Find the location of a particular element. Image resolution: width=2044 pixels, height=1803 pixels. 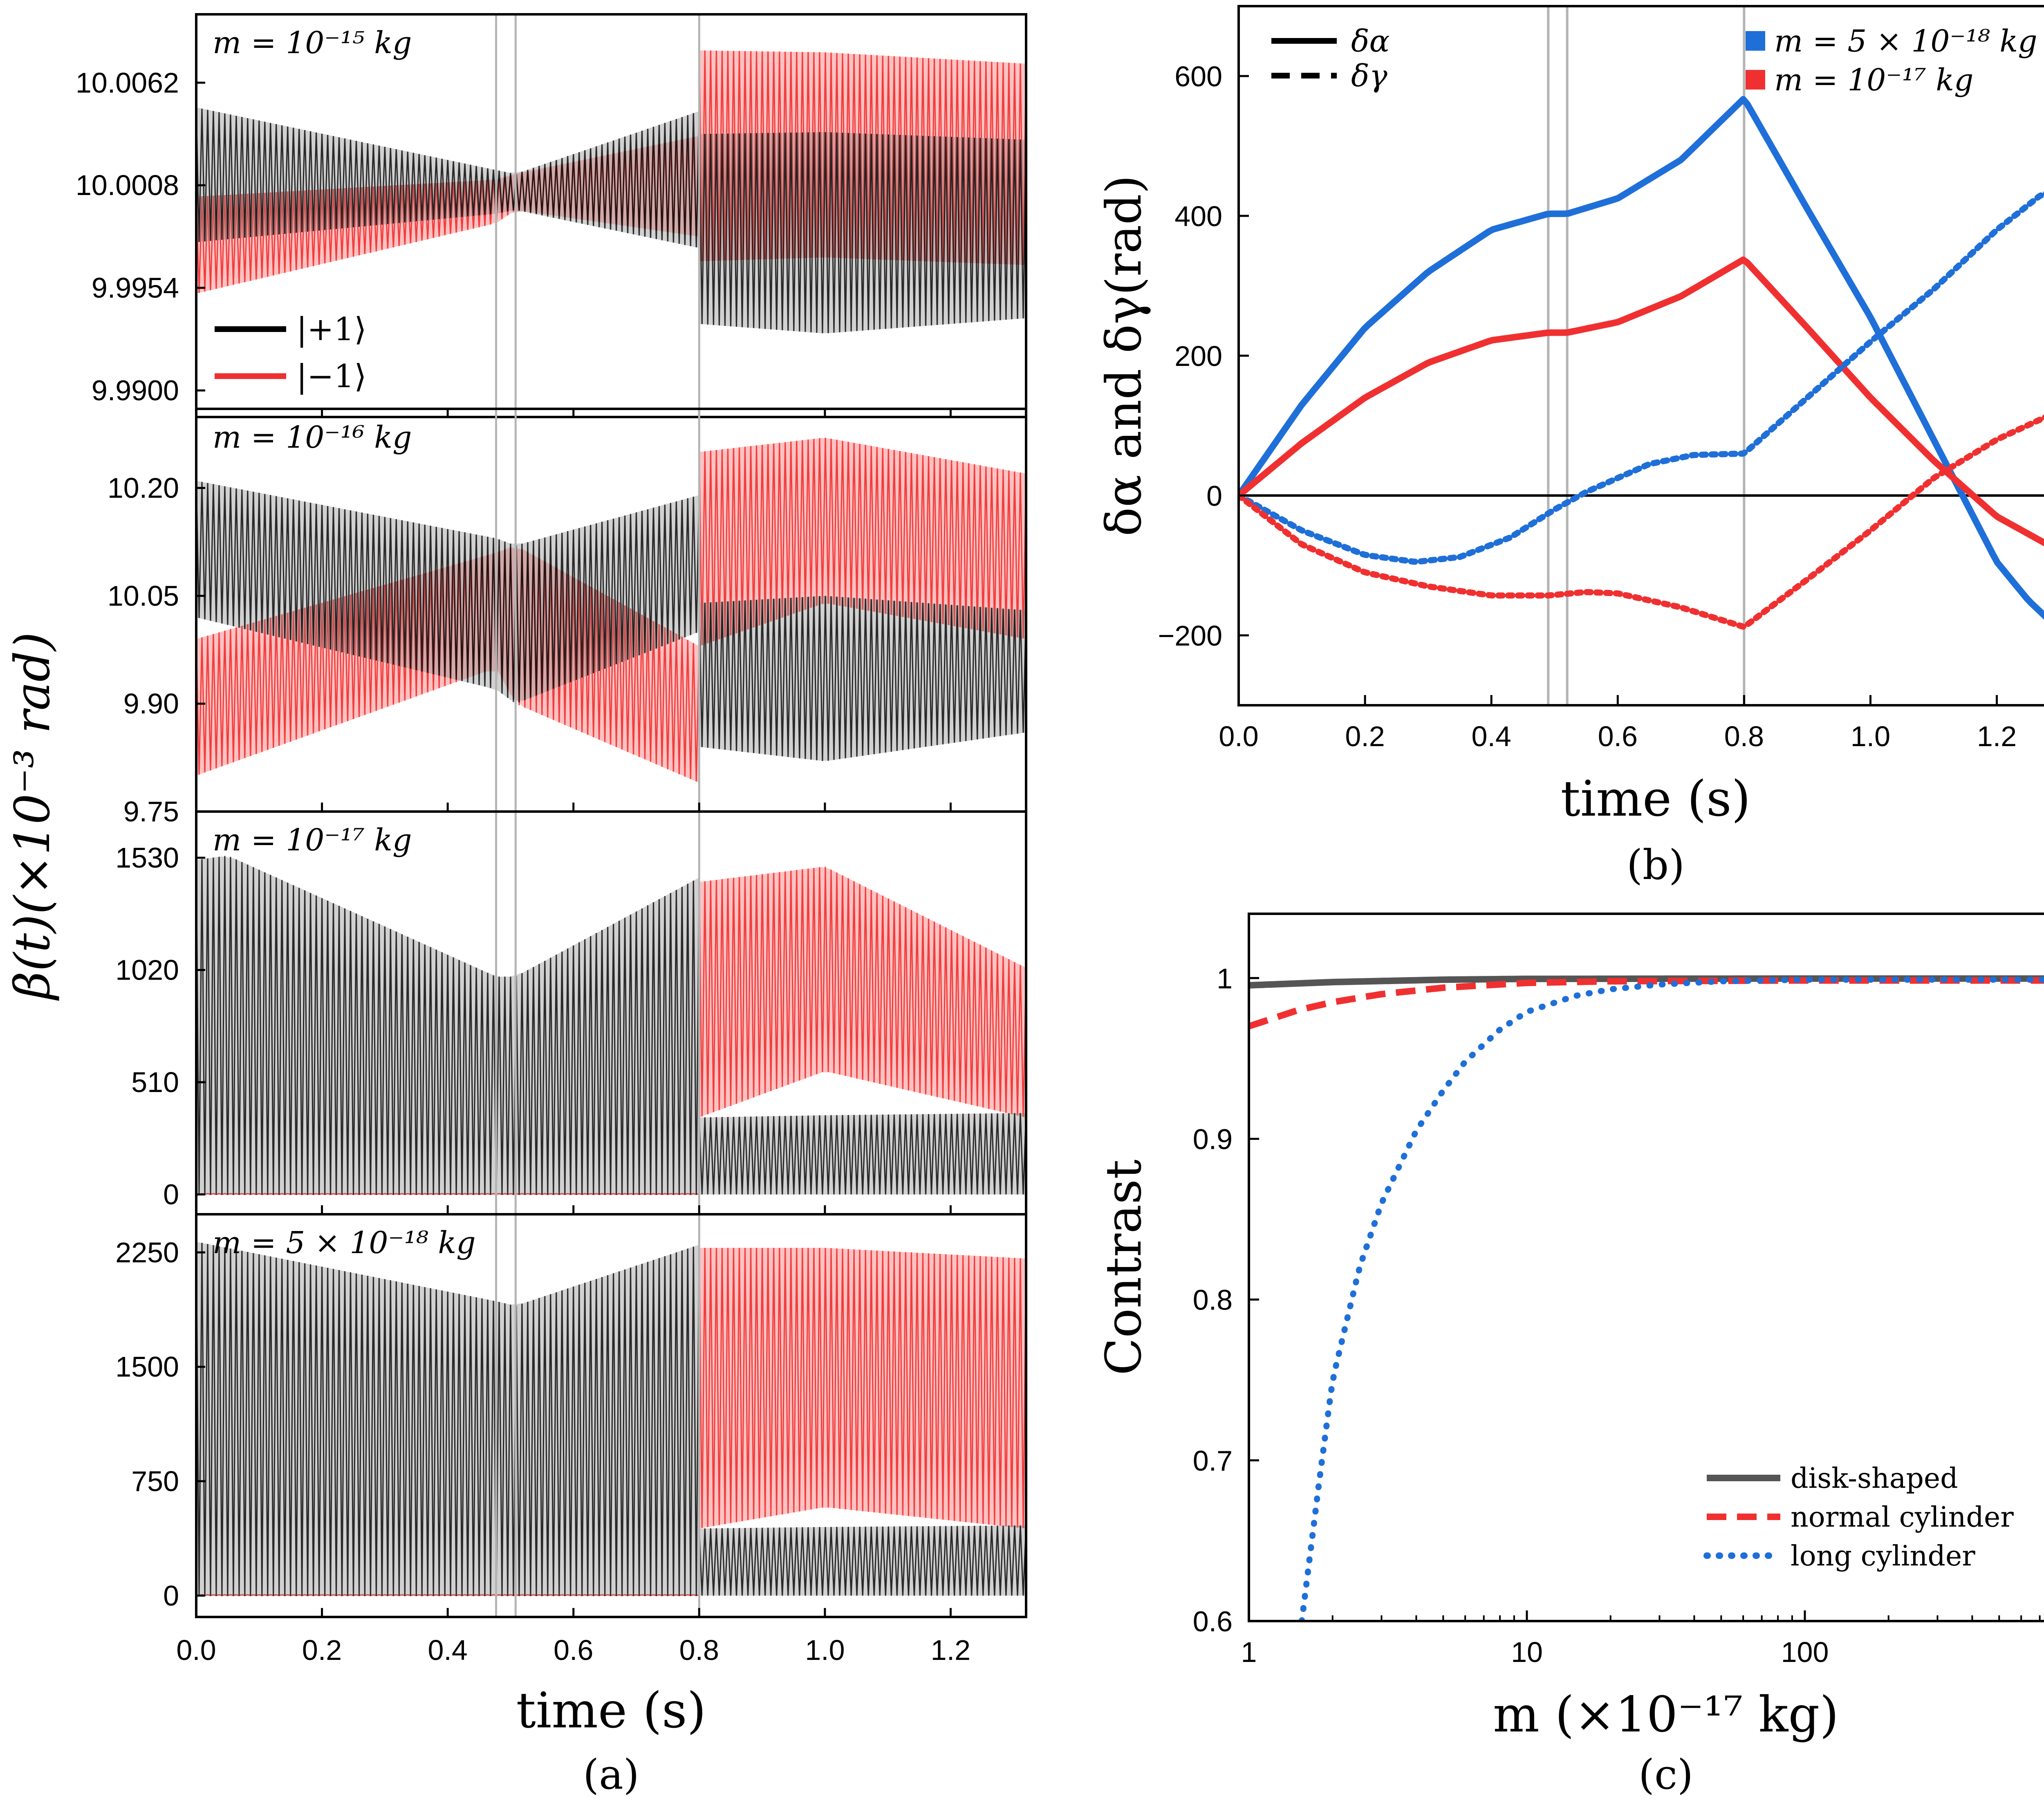

subpanel-2-plot-area is located at coordinates (611, 610).